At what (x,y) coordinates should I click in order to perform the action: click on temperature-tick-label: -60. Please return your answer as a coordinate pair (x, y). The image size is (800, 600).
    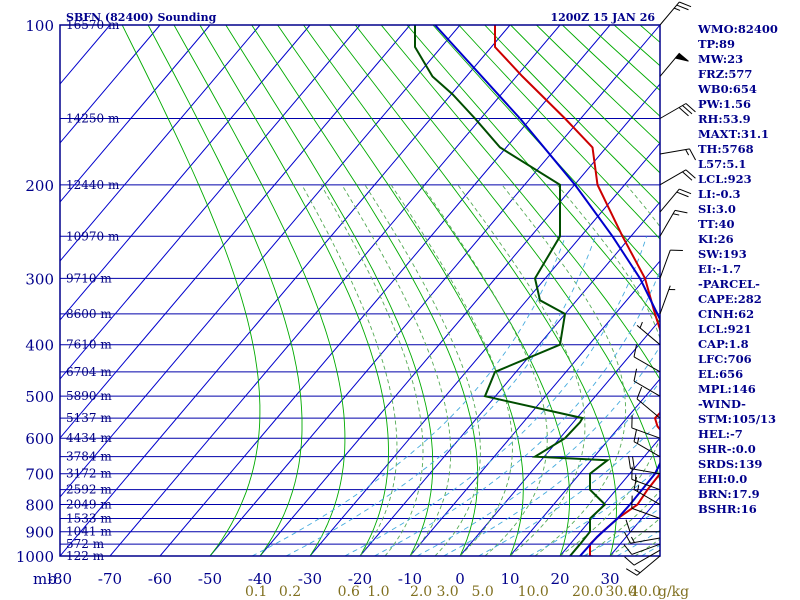
    Looking at the image, I should click on (160, 579).